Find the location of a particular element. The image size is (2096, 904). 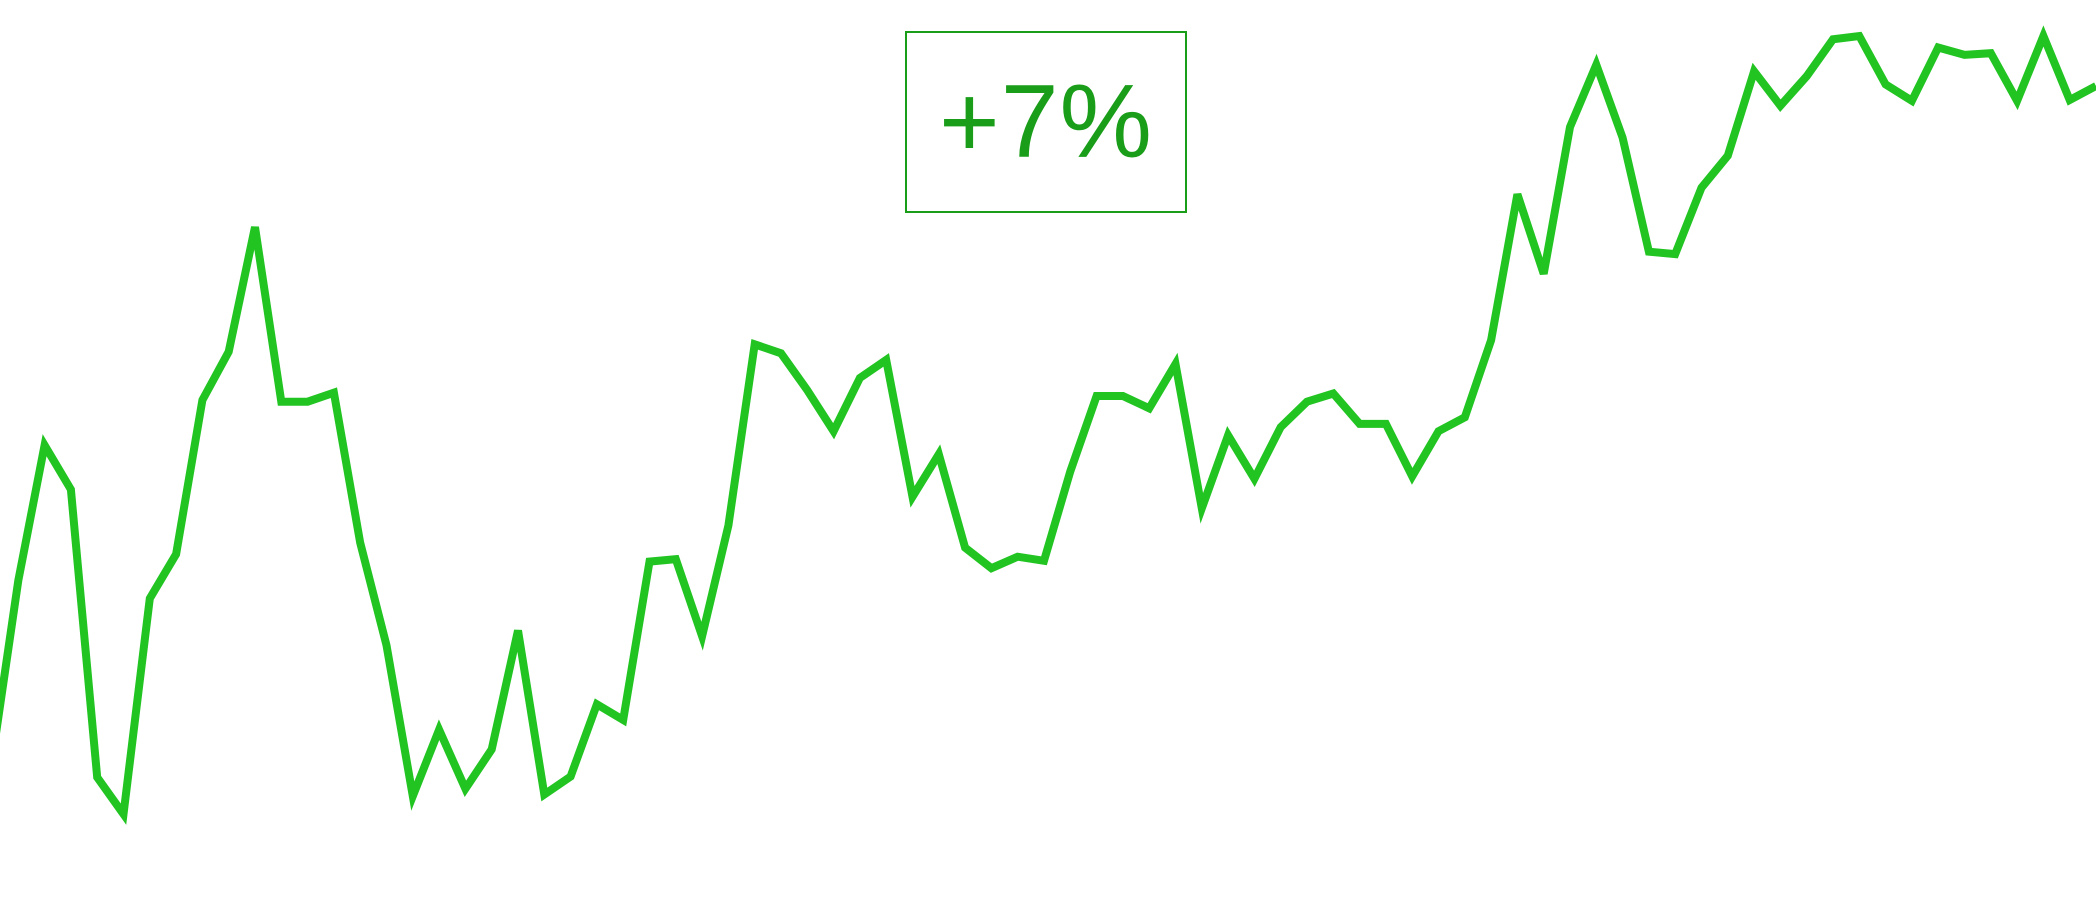

change-percent-label: +7% is located at coordinates (1046, 122).